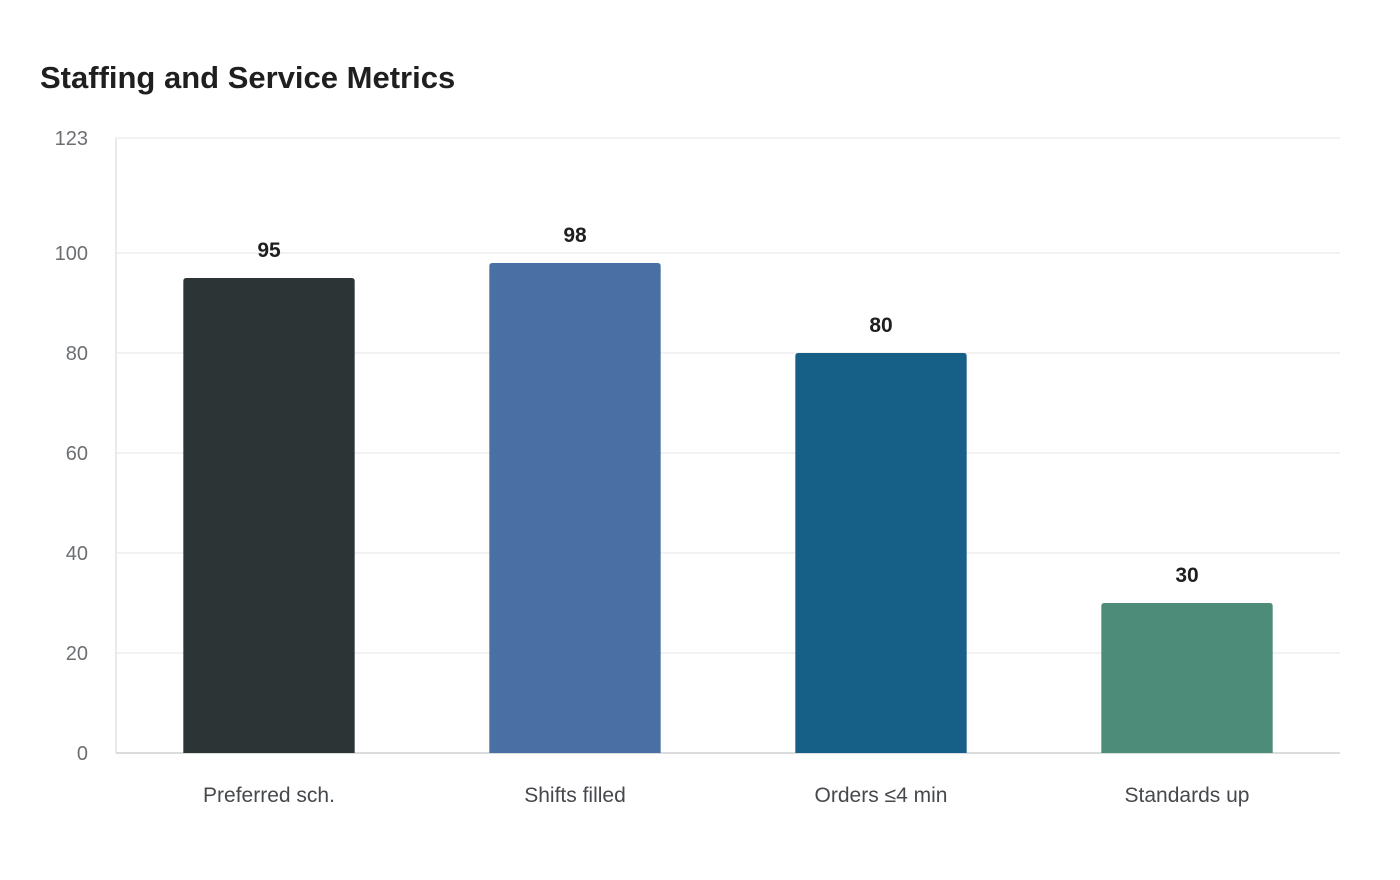  Describe the element at coordinates (71, 254) in the screenshot. I see `y-tick-label: 100` at that location.